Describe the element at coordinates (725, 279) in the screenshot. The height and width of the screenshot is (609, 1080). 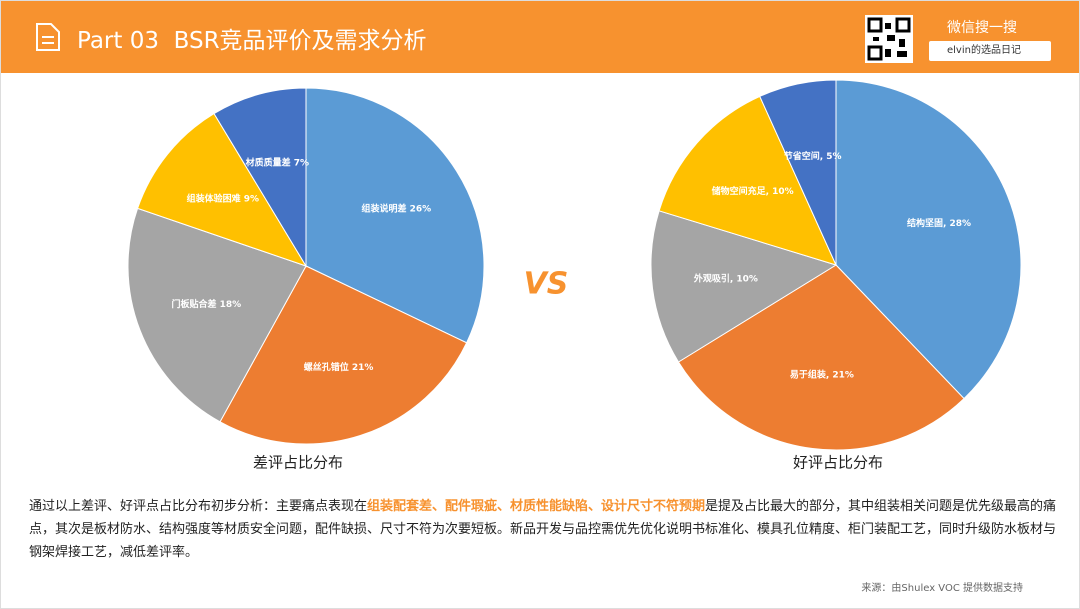
I see `slice-label: 外观吸引, 10%` at that location.